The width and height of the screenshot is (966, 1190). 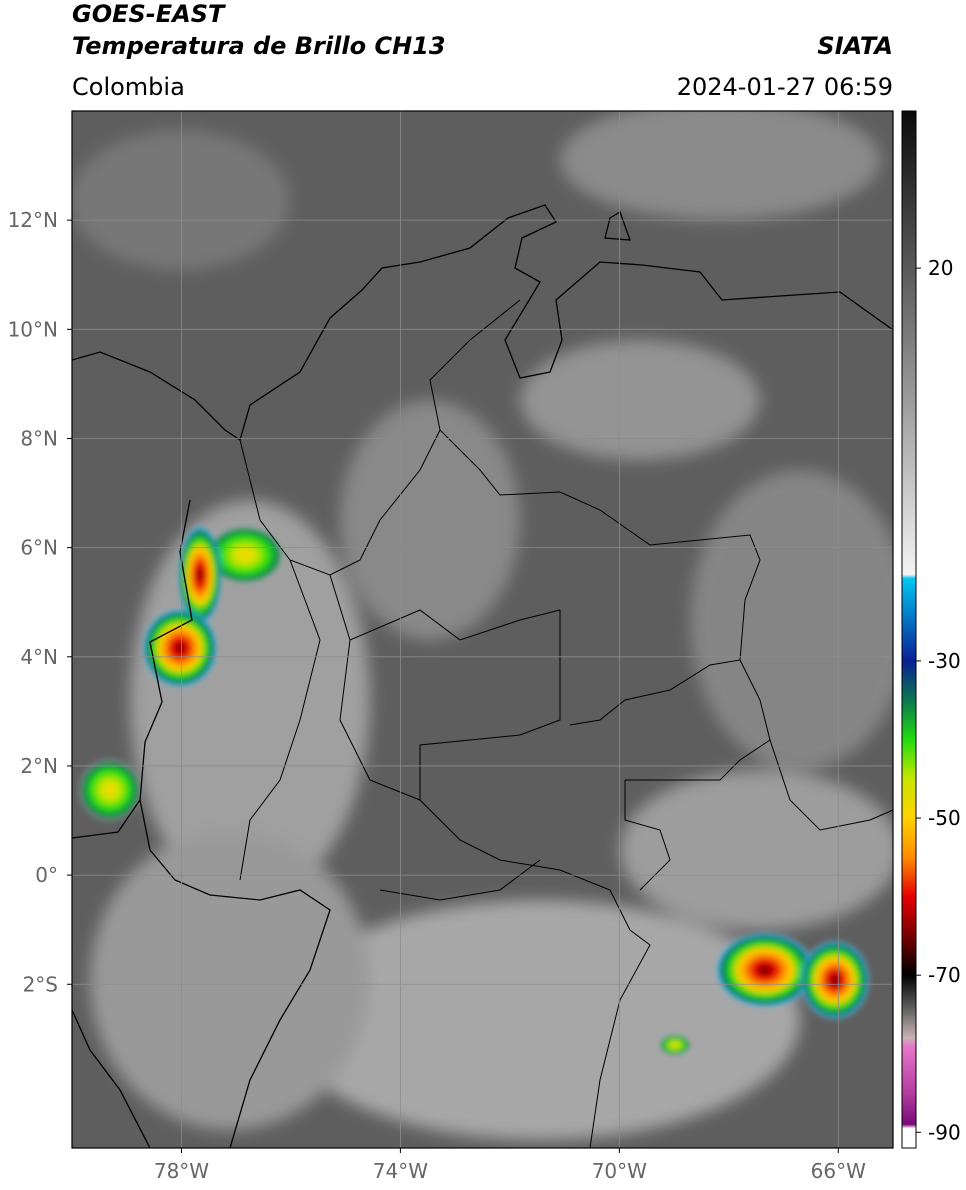 I want to click on subtitle: Temperatura de Brillo CH13, so click(x=259, y=46).